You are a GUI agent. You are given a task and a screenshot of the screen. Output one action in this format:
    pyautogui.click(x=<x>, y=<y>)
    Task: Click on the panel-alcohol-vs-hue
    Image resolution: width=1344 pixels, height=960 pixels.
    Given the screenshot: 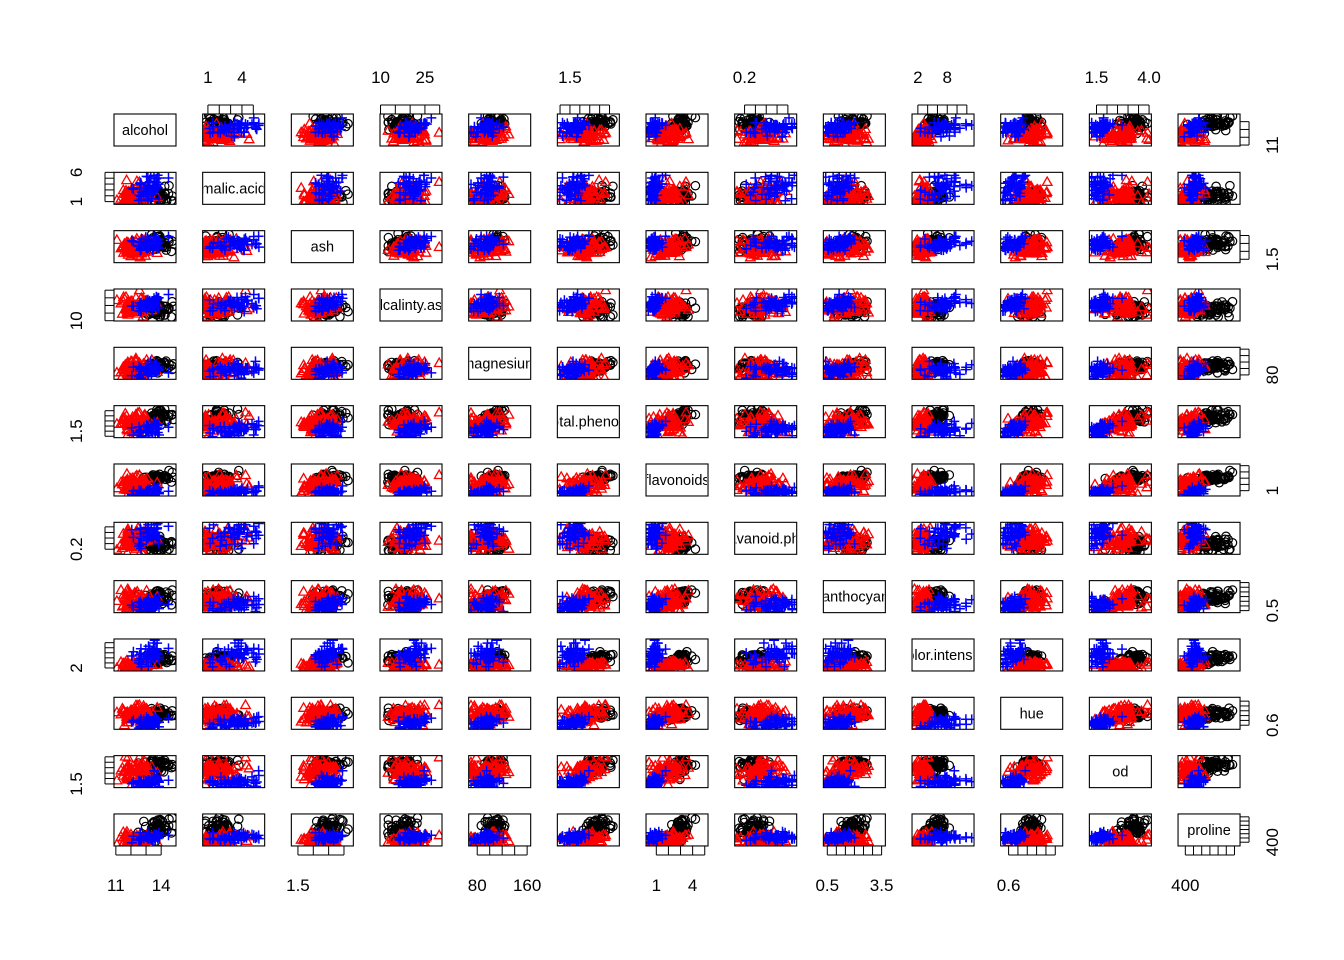 What is the action you would take?
    pyautogui.click(x=1027, y=130)
    